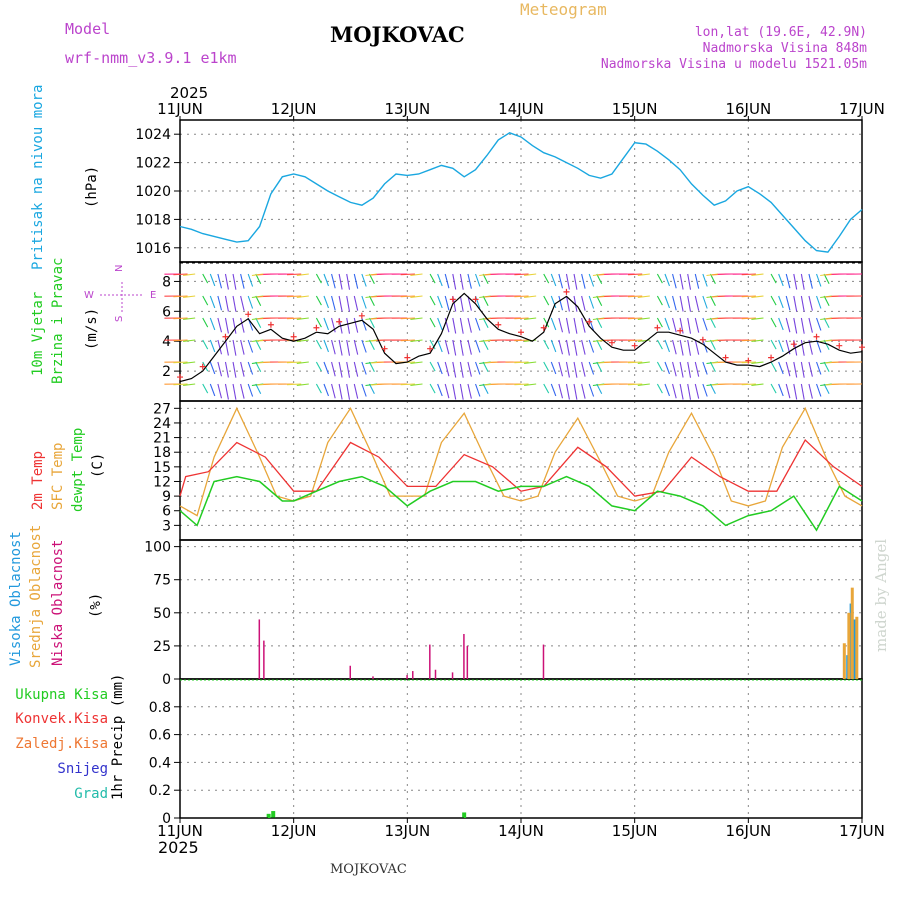 This screenshot has width=900, height=900. I want to click on year-bottom: 2025, so click(178, 847).